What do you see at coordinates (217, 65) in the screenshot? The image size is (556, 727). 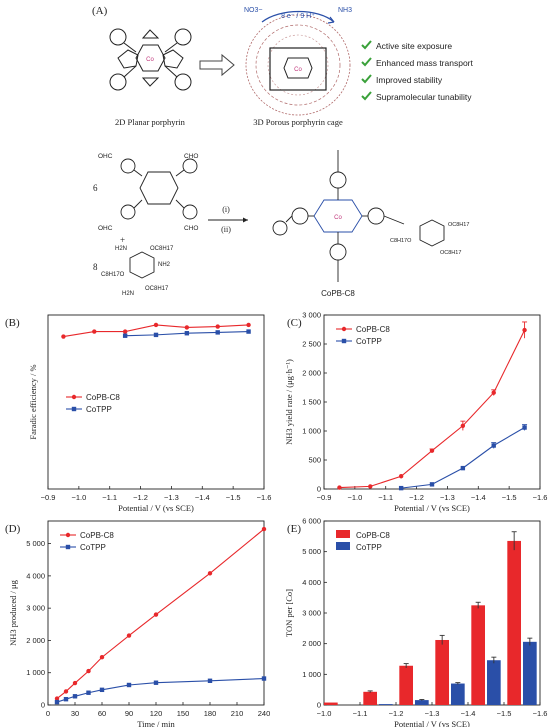 I see `conversion-arrow-icon` at bounding box center [217, 65].